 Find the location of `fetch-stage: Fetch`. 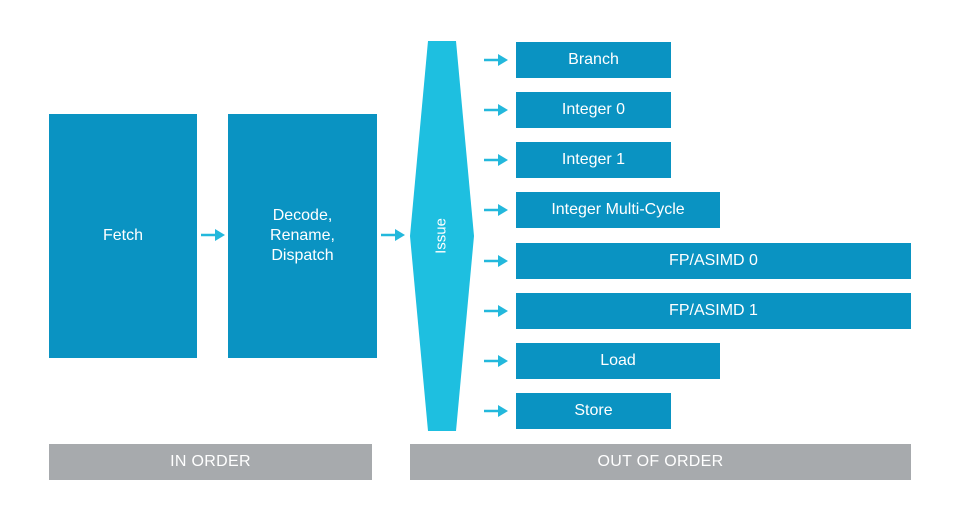

fetch-stage: Fetch is located at coordinates (123, 236).